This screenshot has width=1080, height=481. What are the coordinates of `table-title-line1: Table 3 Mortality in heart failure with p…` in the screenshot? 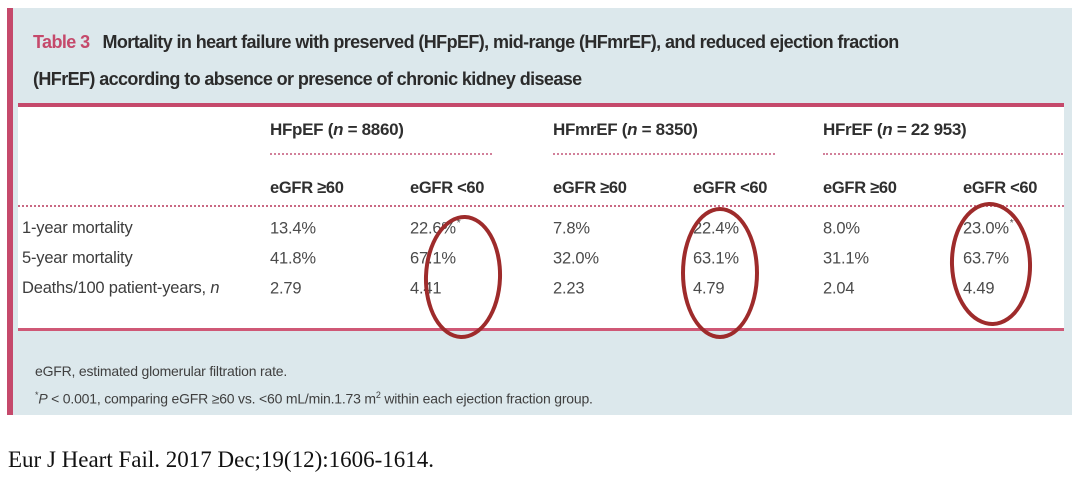 It's located at (548, 42).